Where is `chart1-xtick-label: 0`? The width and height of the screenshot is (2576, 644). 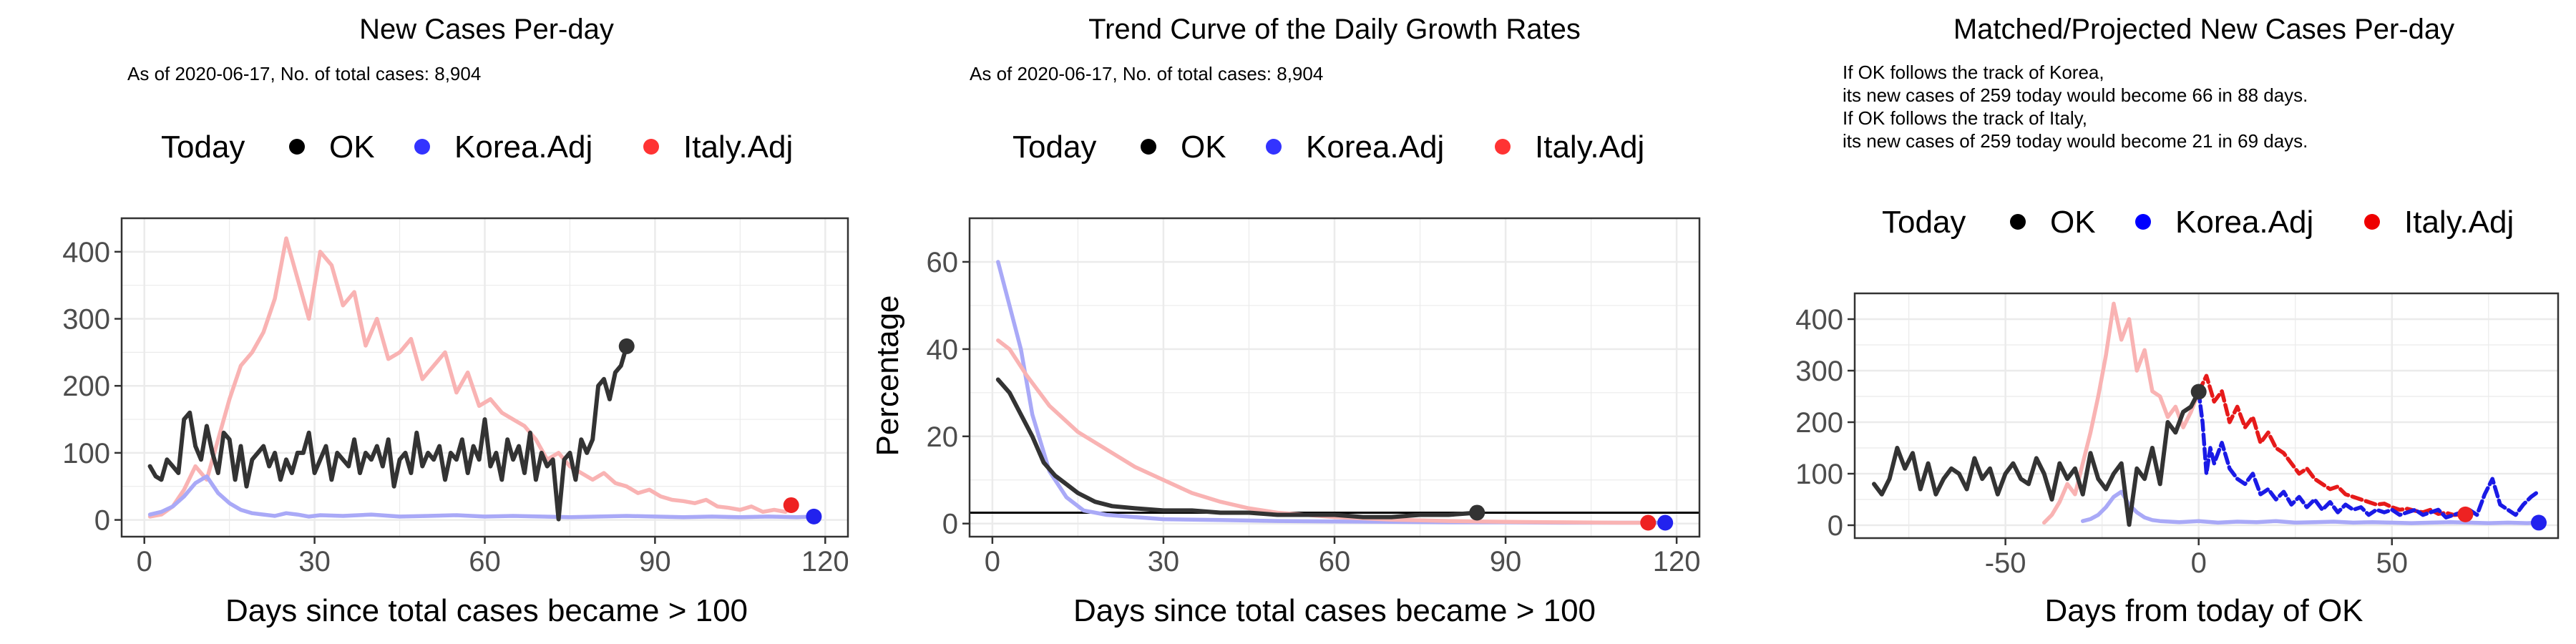 chart1-xtick-label: 0 is located at coordinates (144, 561).